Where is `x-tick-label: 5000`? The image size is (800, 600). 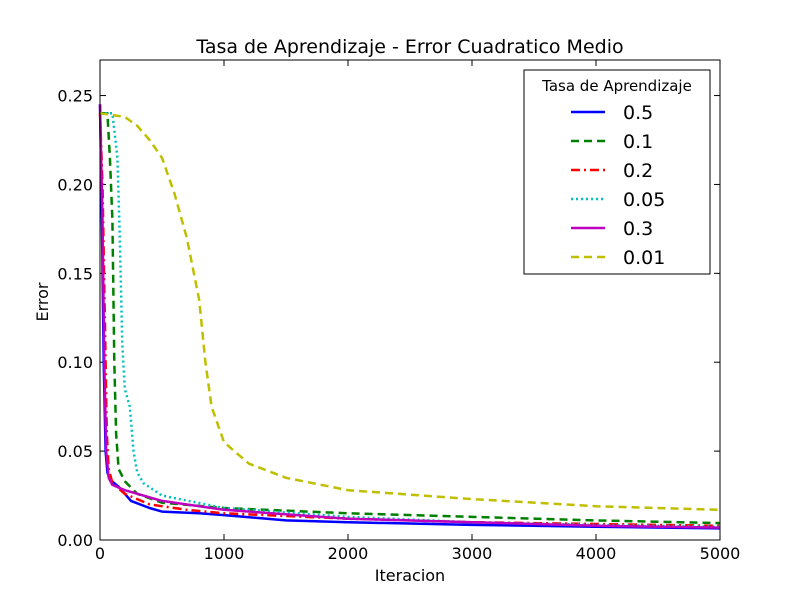 x-tick-label: 5000 is located at coordinates (720, 553).